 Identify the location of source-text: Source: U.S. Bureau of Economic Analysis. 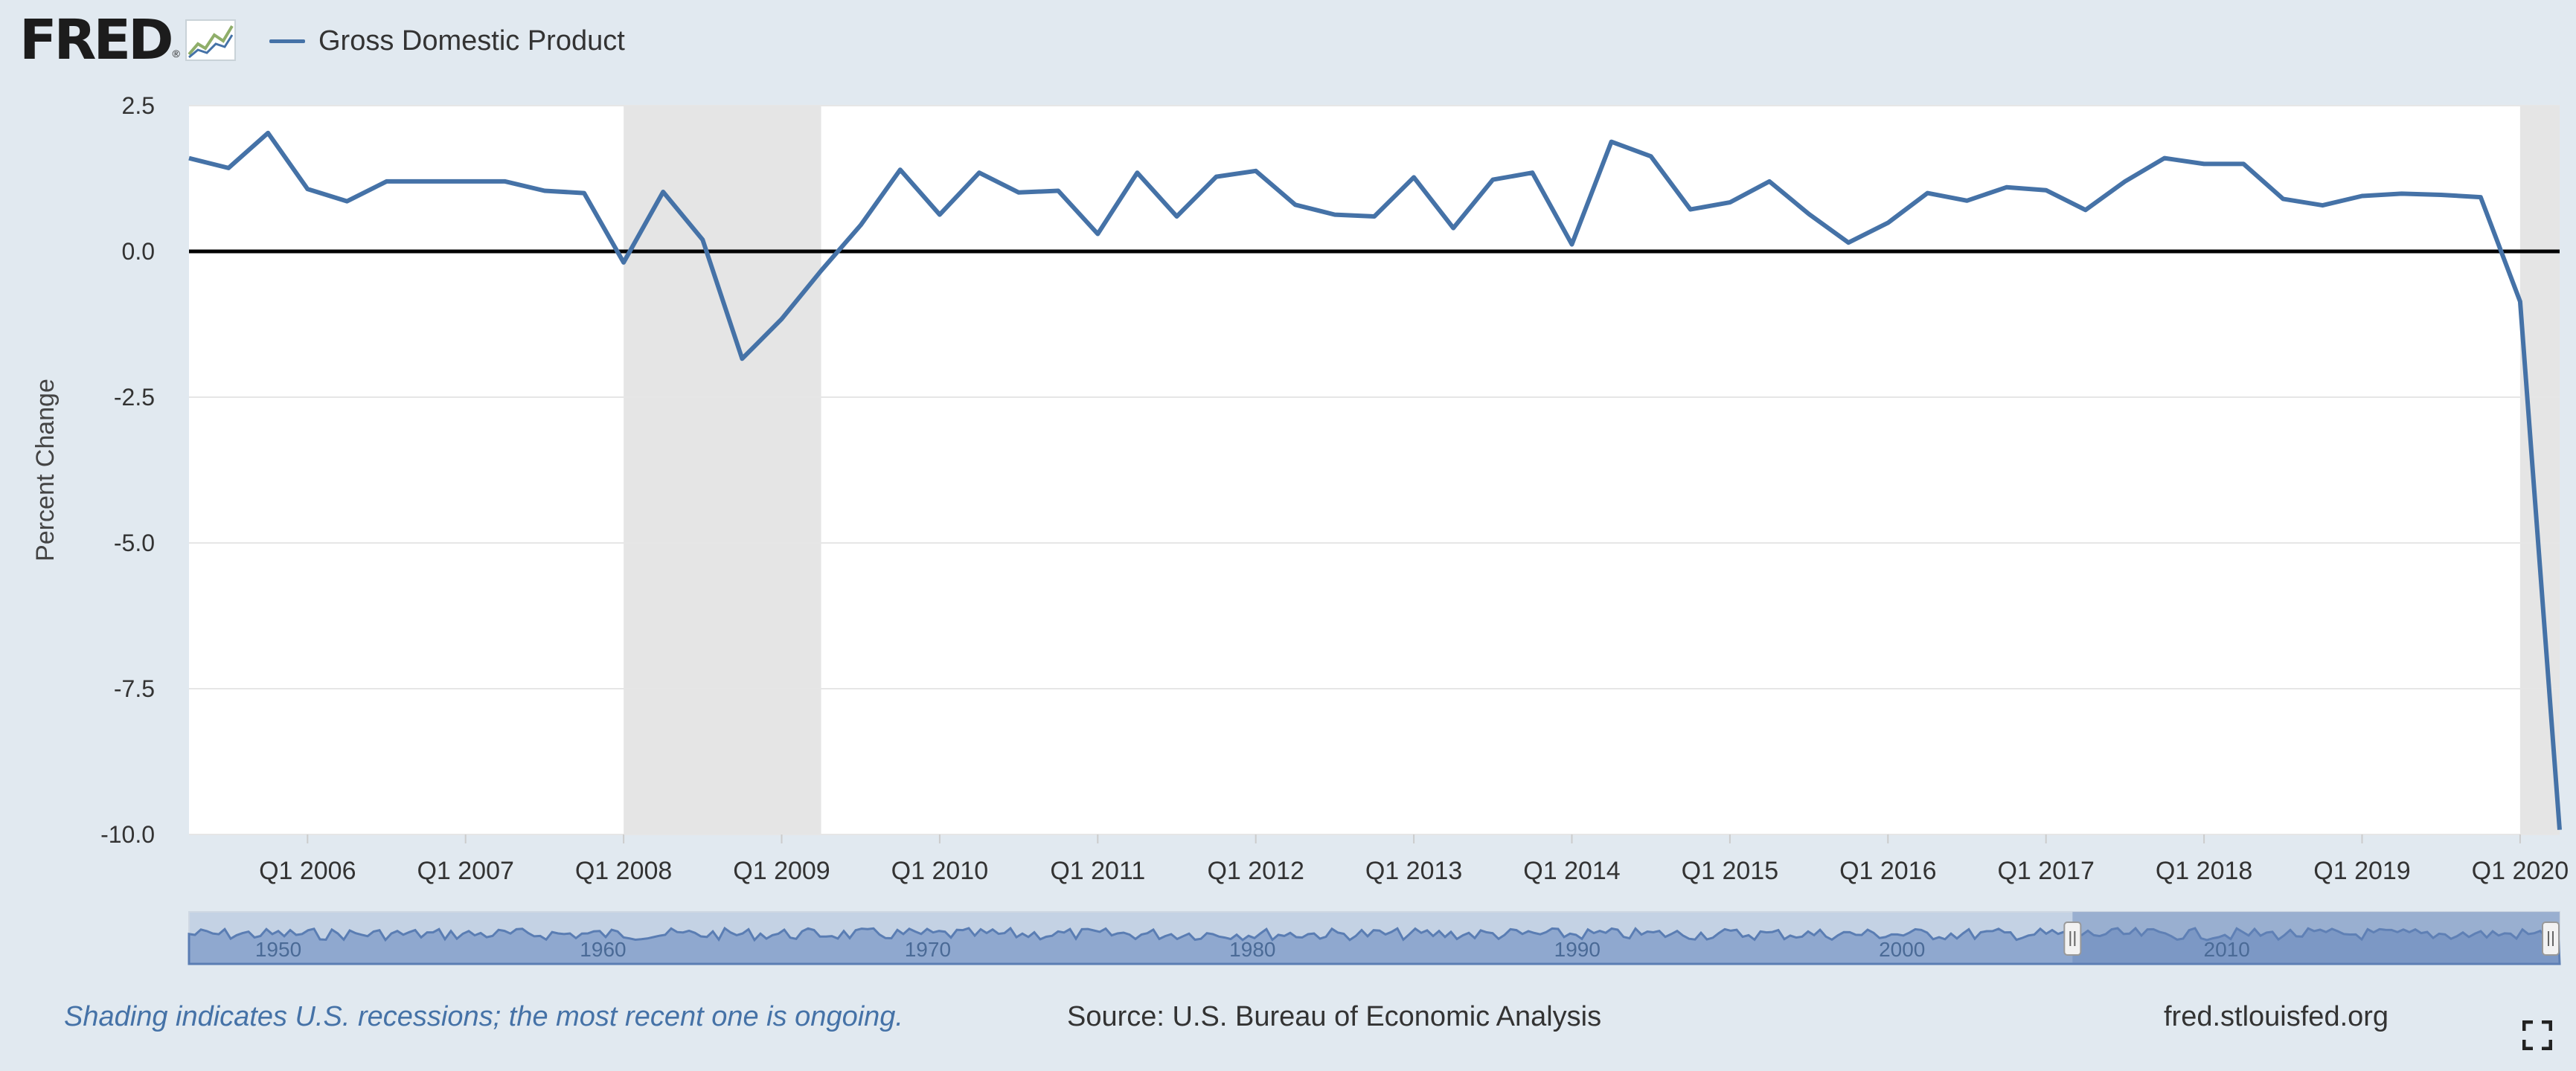
(1334, 1017).